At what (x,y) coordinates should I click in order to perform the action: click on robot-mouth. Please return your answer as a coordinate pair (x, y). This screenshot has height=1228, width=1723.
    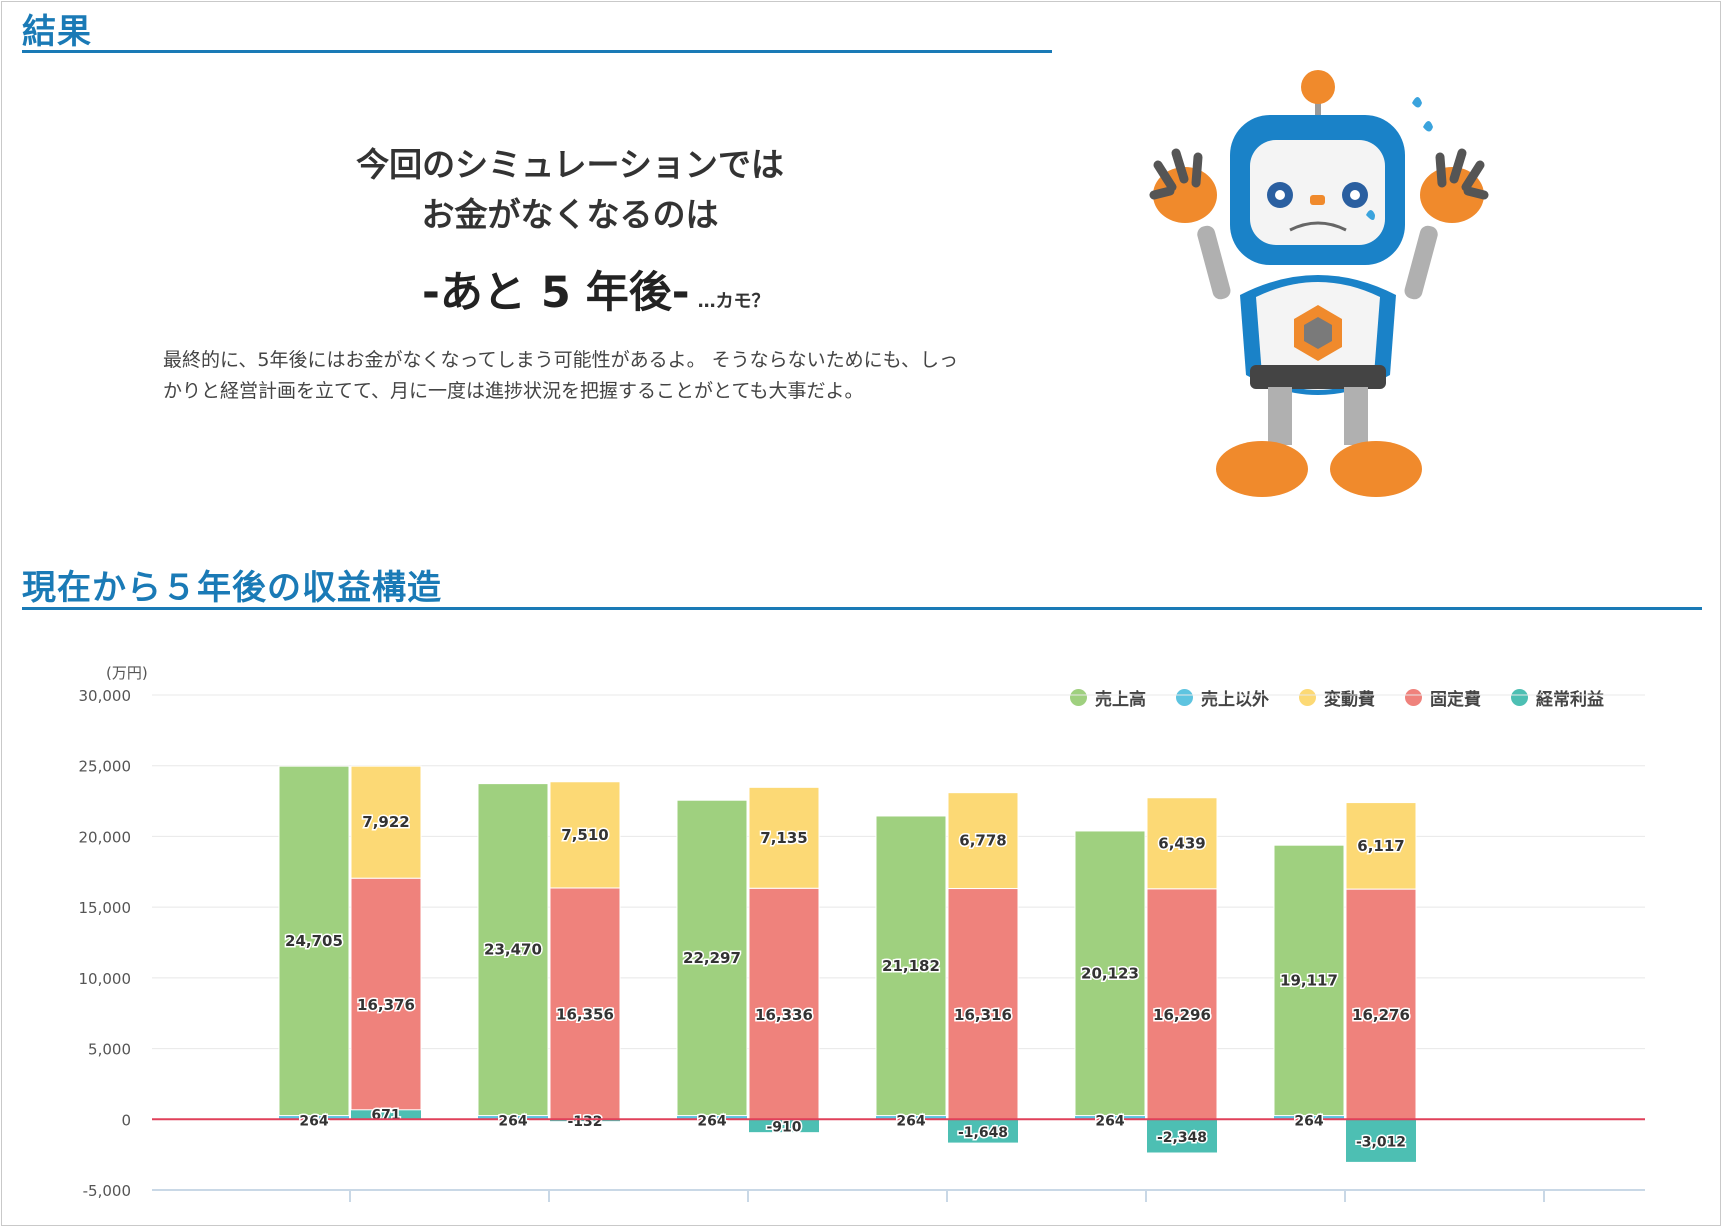
    Looking at the image, I should click on (1318, 226).